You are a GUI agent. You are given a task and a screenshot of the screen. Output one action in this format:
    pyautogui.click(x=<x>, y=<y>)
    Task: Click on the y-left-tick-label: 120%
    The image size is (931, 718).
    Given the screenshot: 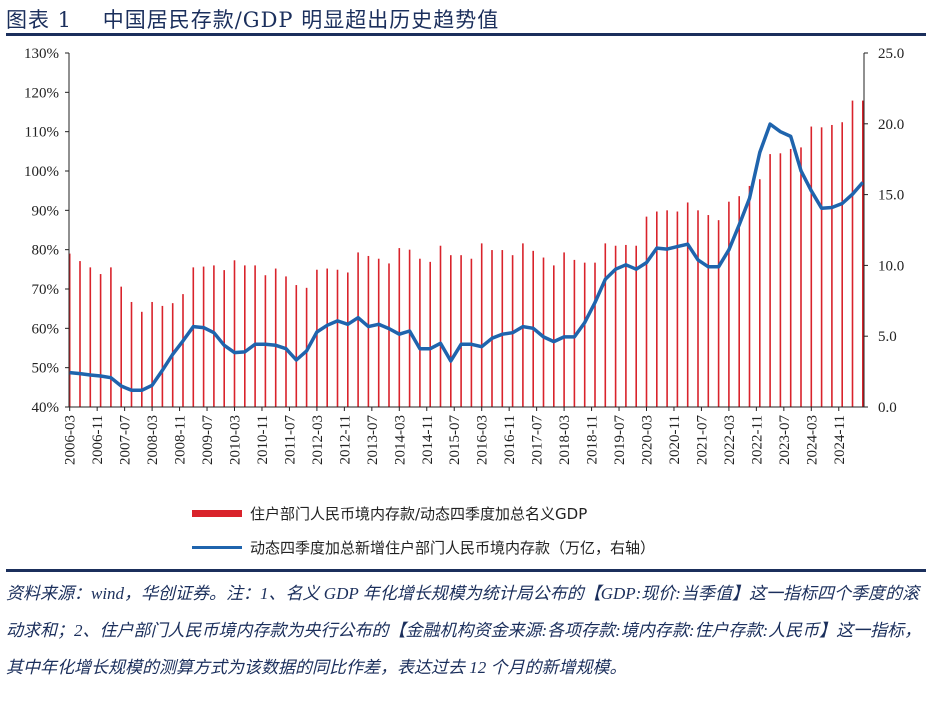 What is the action you would take?
    pyautogui.click(x=41, y=93)
    